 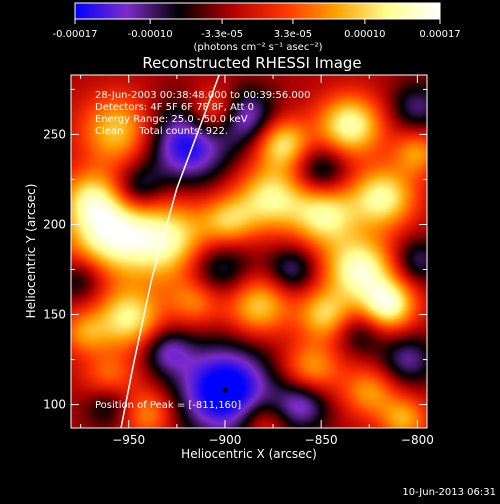 What do you see at coordinates (222, 34) in the screenshot?
I see `colorbar-tick-label: -3.3e-05` at bounding box center [222, 34].